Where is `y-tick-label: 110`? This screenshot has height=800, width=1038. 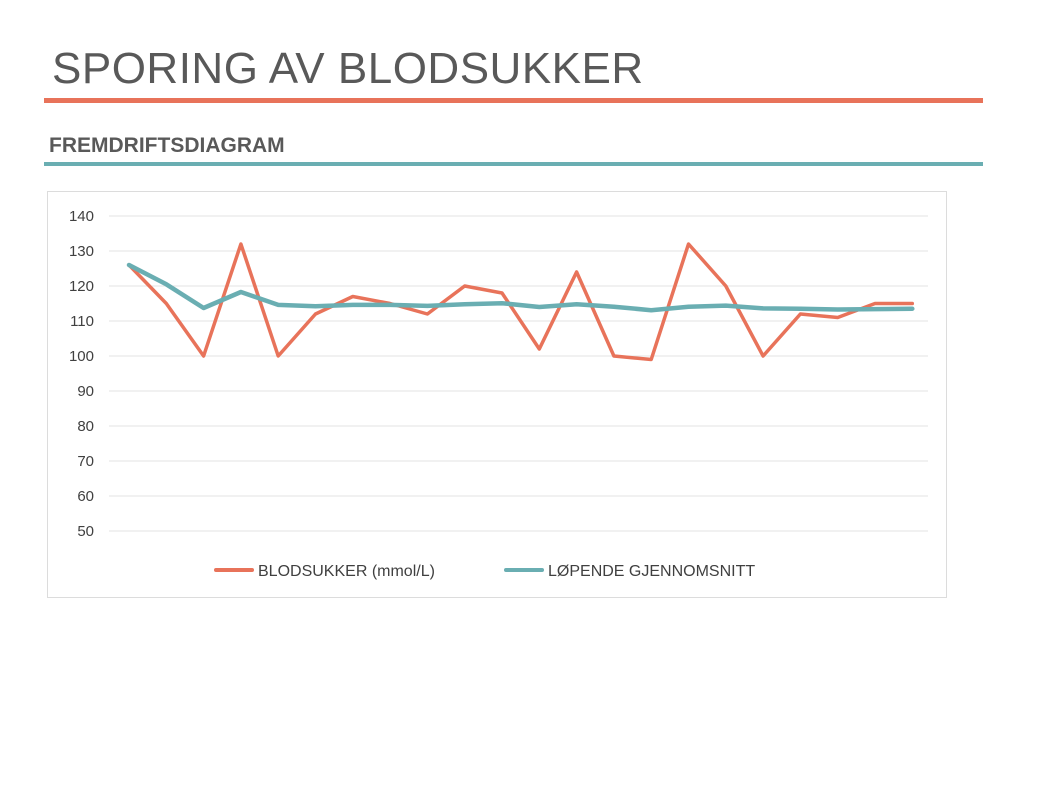
y-tick-label: 110 is located at coordinates (82, 321).